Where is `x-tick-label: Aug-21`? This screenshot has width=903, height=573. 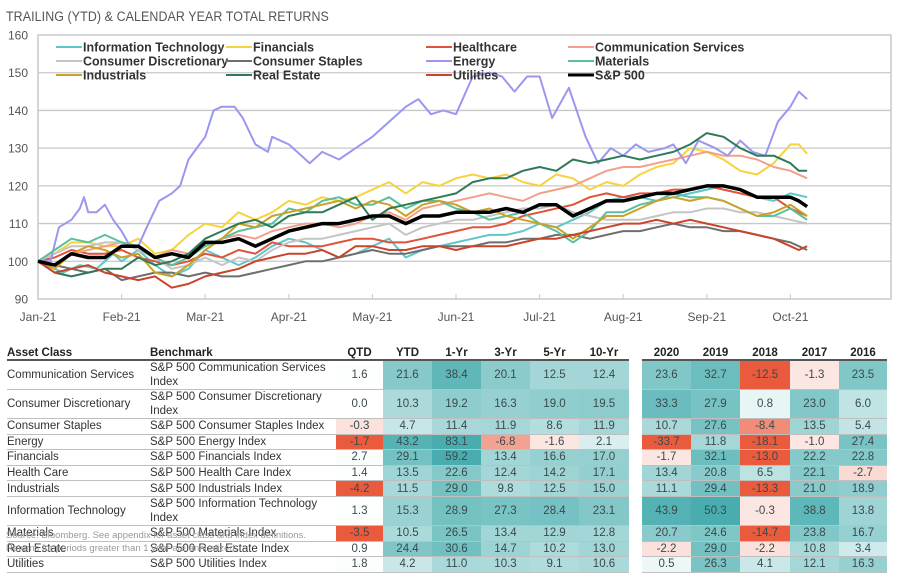 x-tick-label: Aug-21 is located at coordinates (623, 317).